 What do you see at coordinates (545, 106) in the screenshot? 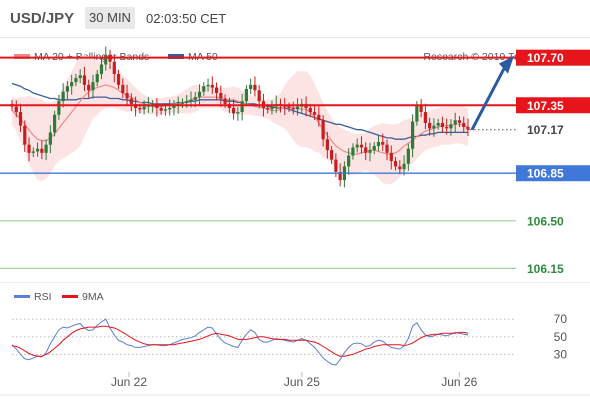
I see `level-label-107-35: 107.35` at bounding box center [545, 106].